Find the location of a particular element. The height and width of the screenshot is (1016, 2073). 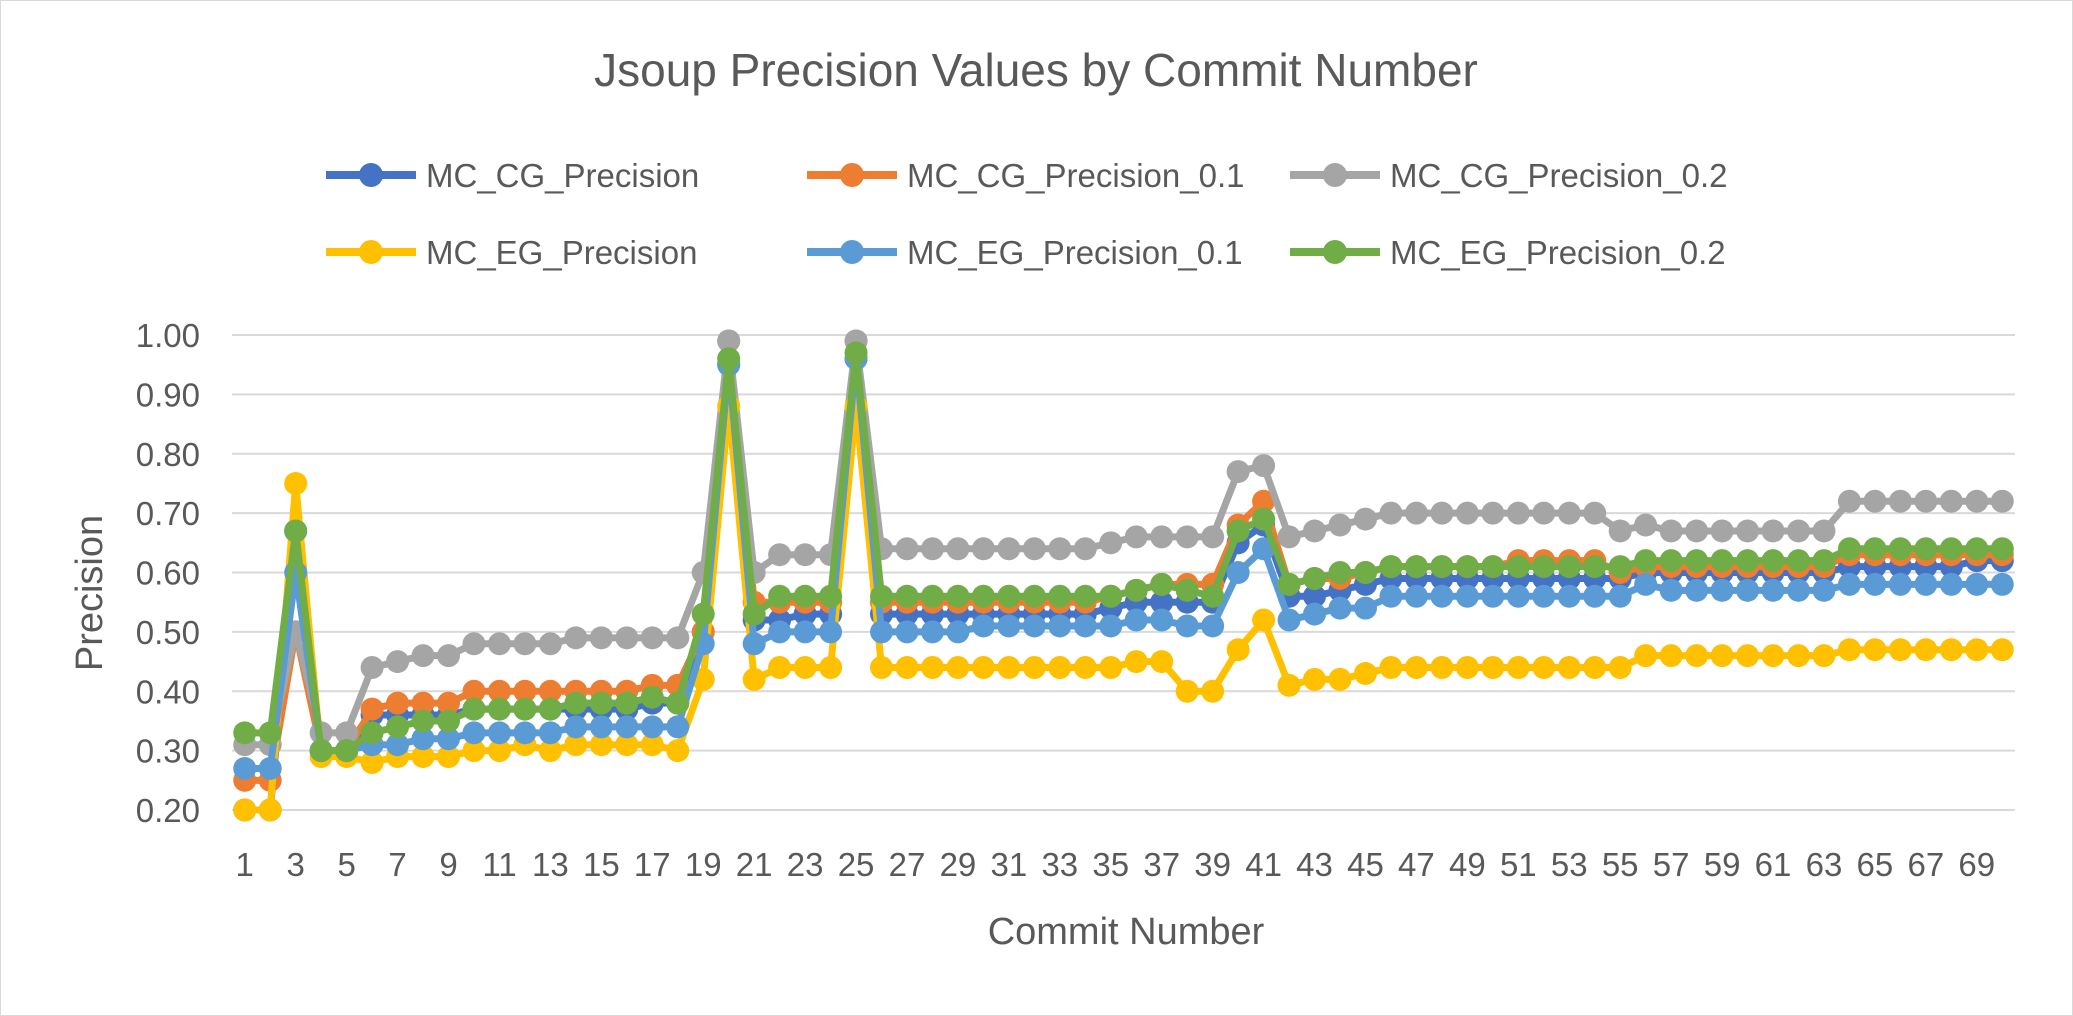

x-tick-label: 9 is located at coordinates (448, 864).